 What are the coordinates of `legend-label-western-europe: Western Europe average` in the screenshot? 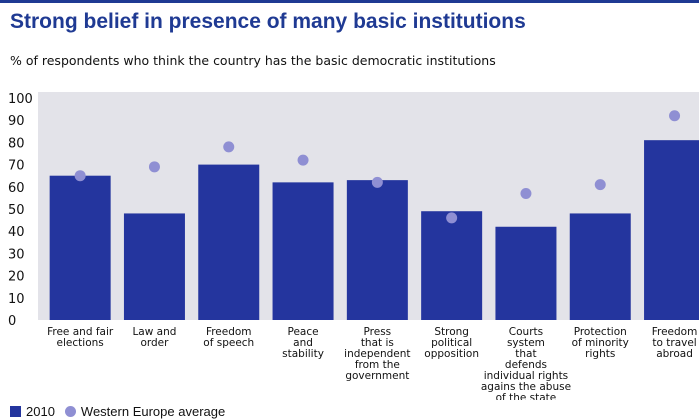 It's located at (153, 411).